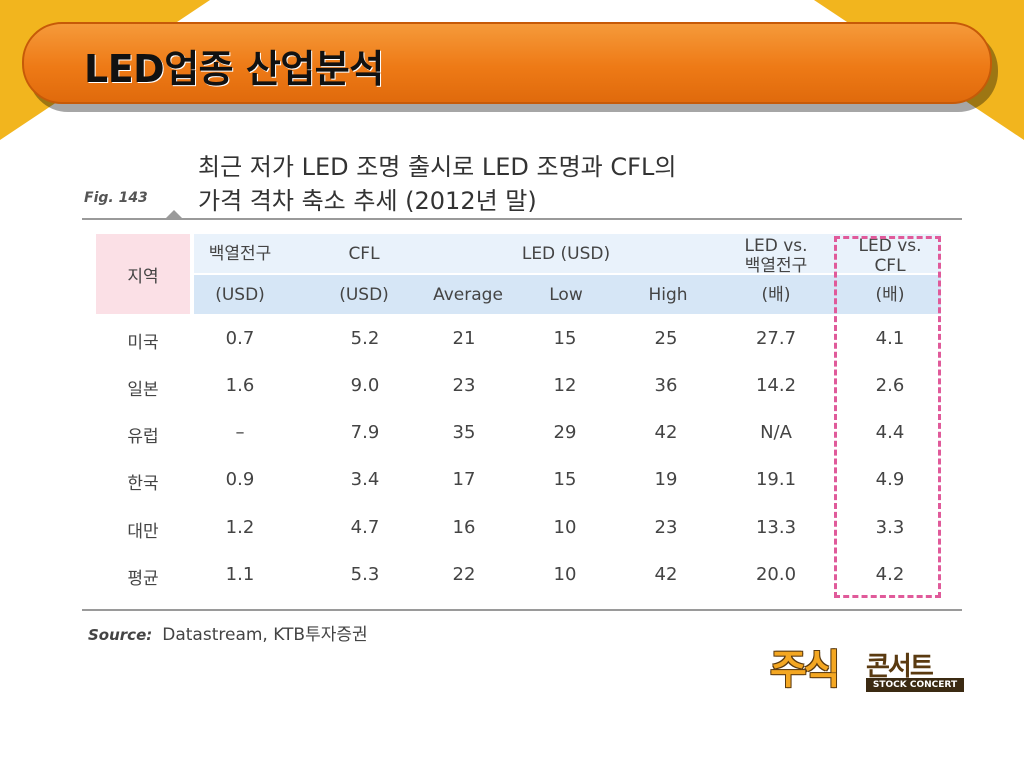  I want to click on cell-incandescent: 1.2, so click(240, 527).